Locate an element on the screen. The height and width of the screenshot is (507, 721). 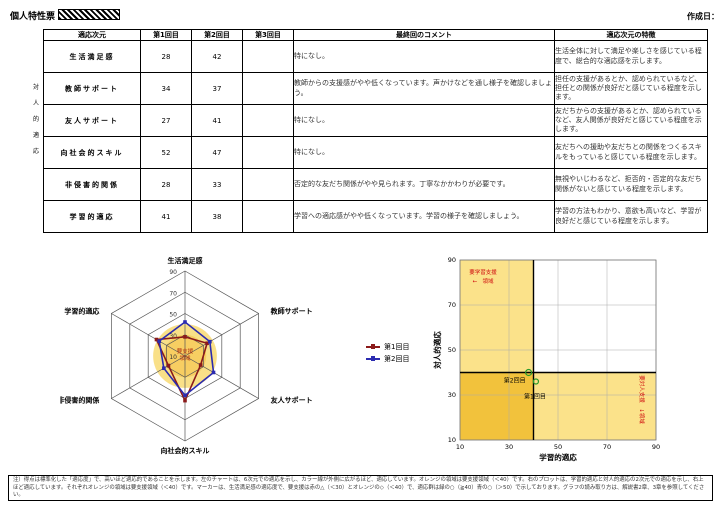
group-label-char: 人 is located at coordinates (35, 103).